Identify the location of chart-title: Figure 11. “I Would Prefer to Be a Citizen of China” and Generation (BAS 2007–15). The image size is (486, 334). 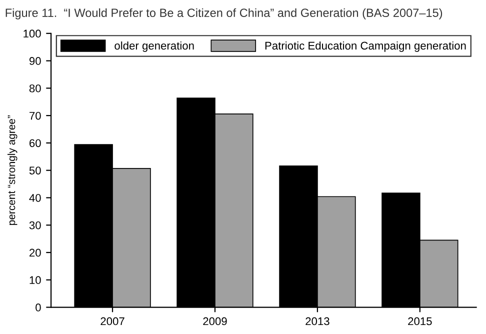
(224, 14).